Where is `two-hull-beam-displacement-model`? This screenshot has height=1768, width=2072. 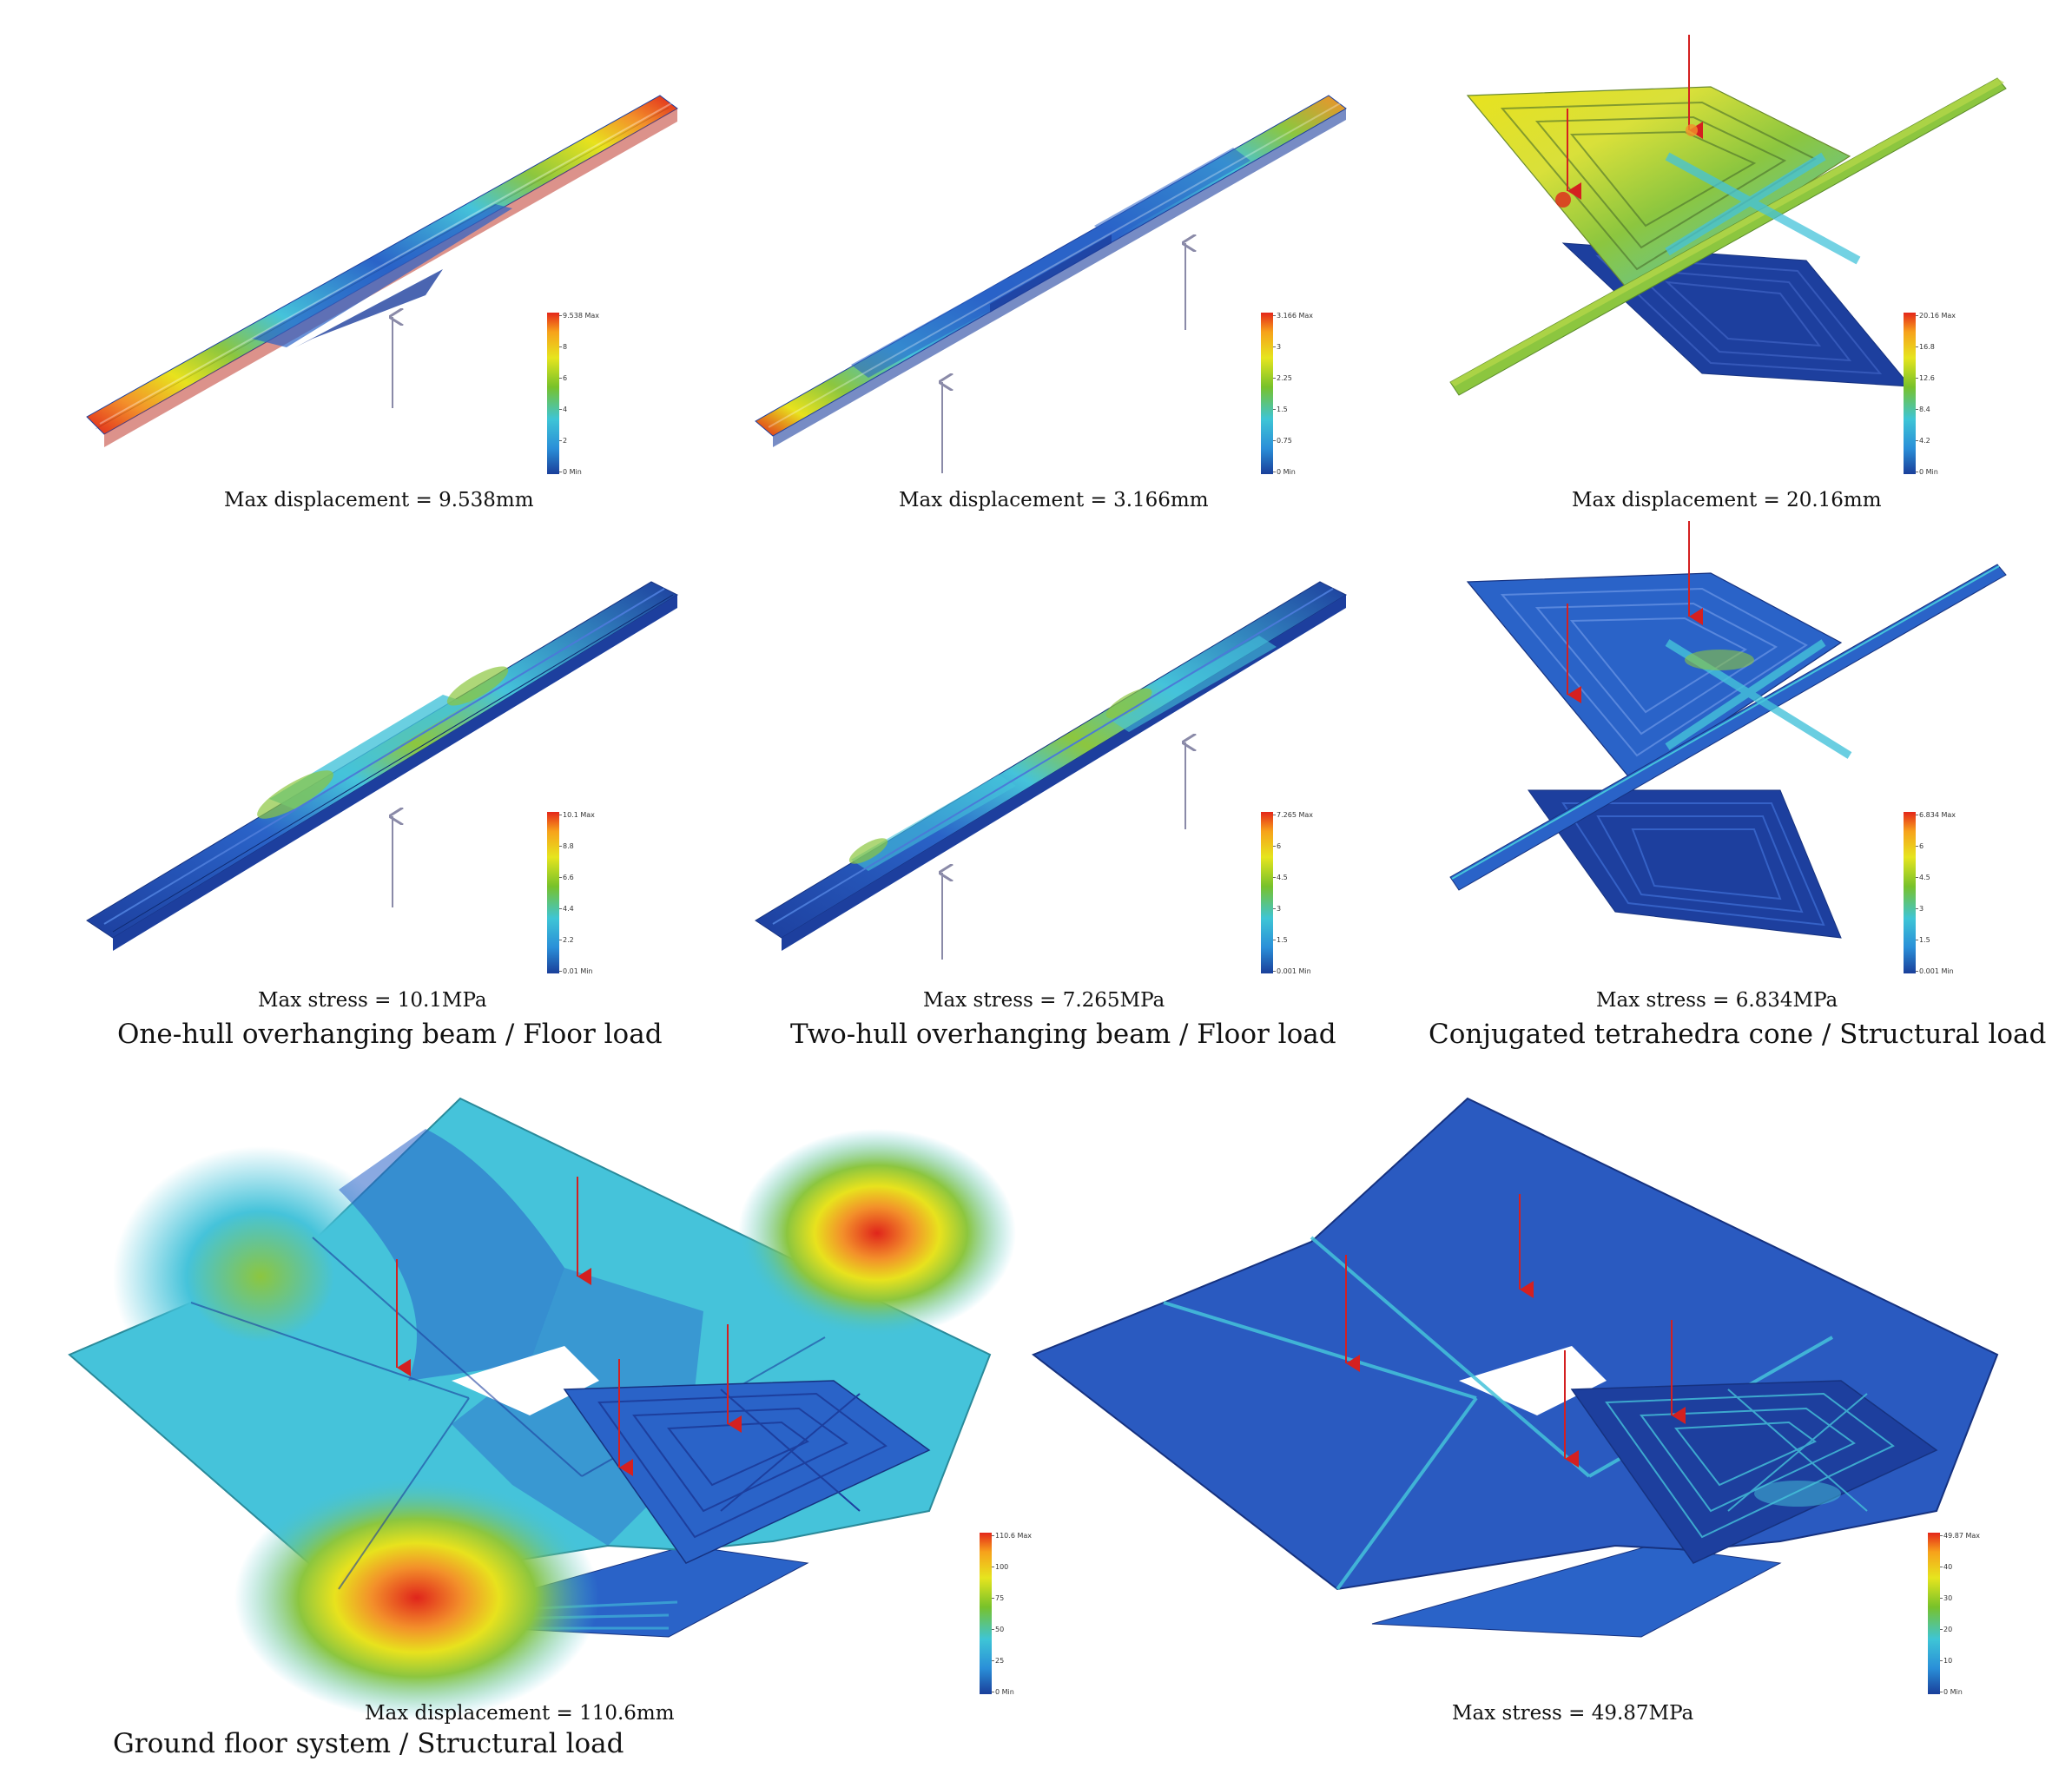 two-hull-beam-displacement-model is located at coordinates (1051, 284).